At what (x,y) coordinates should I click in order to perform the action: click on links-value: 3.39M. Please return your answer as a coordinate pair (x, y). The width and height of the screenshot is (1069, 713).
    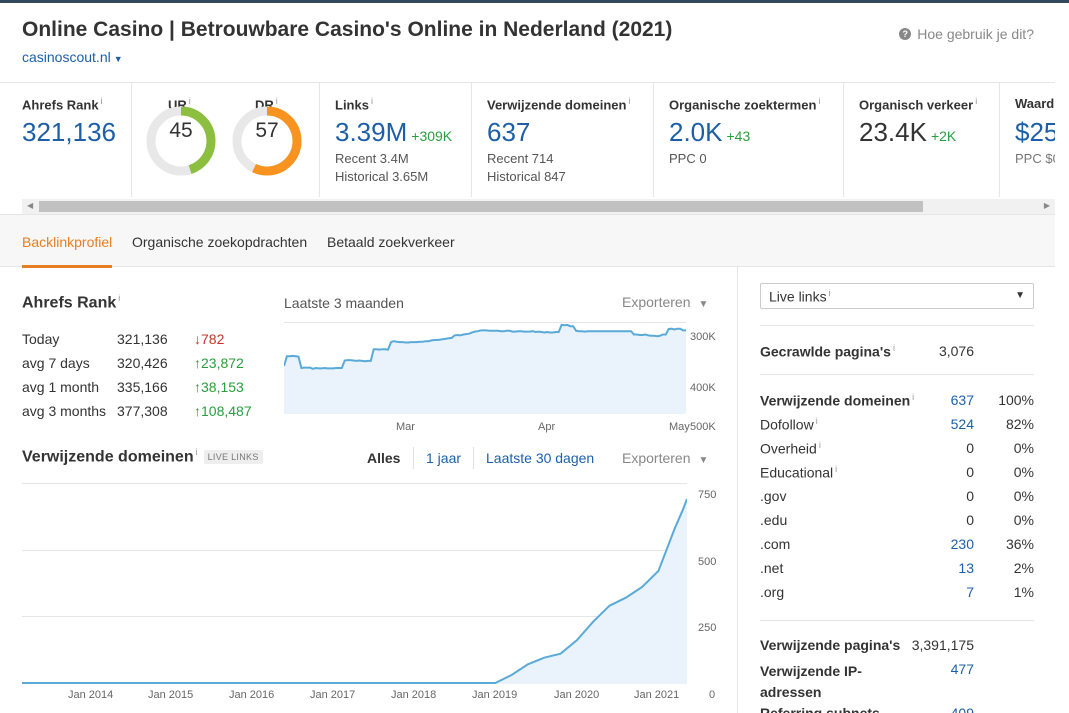
    Looking at the image, I should click on (371, 132).